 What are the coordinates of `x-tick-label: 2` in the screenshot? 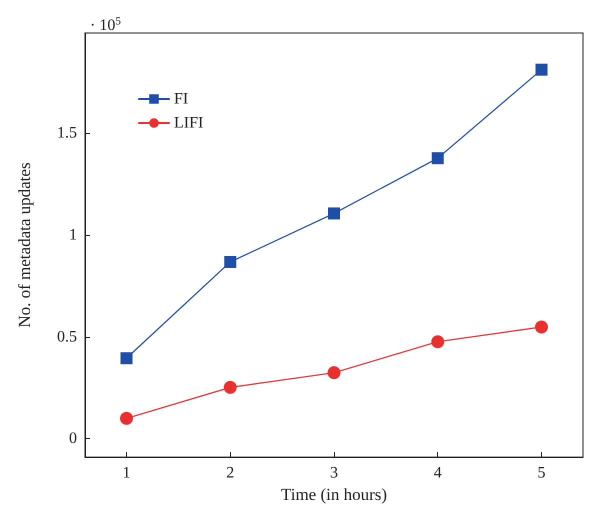 It's located at (230, 473).